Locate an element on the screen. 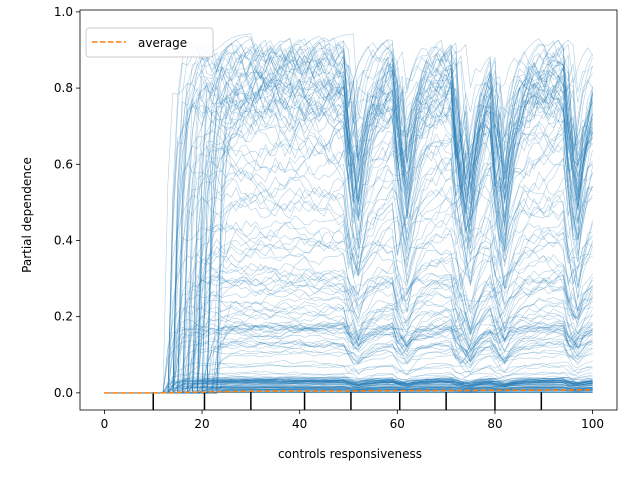 This screenshot has height=480, width=640. average-series-line is located at coordinates (348, 391).